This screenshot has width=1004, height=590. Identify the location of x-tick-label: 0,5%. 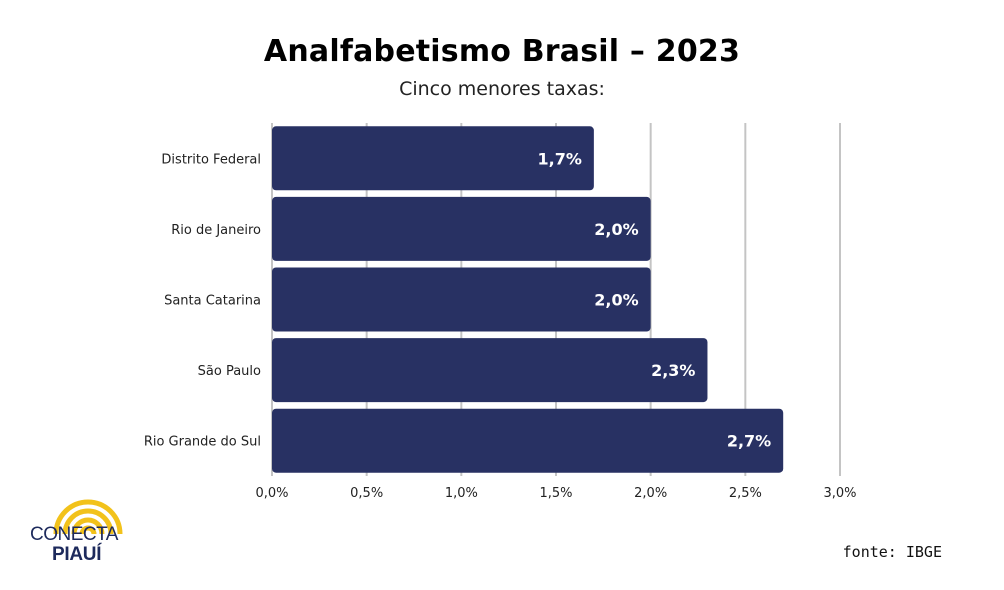
(366, 493).